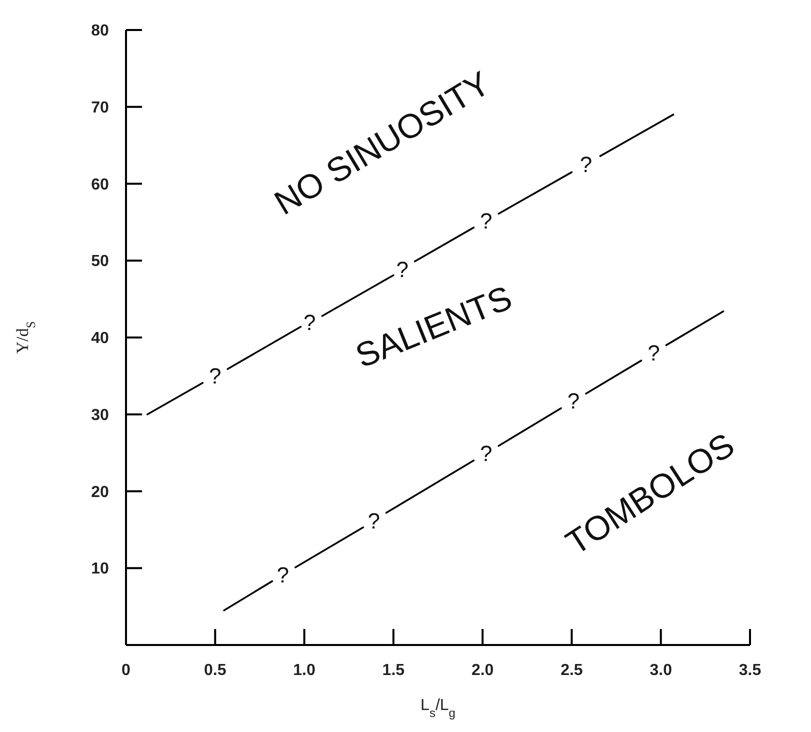 The image size is (811, 732). Describe the element at coordinates (571, 670) in the screenshot. I see `x-tick-label: 2.5` at that location.